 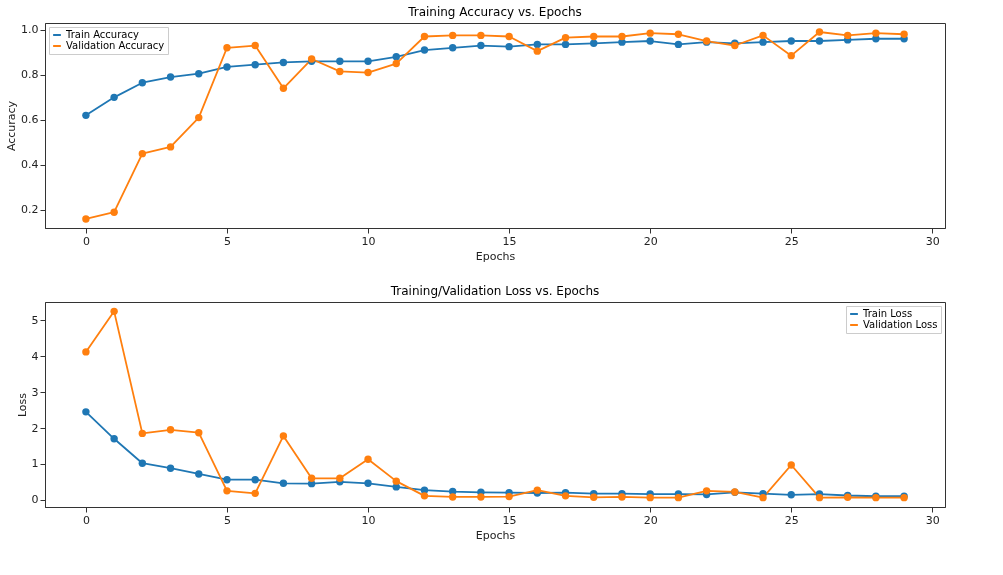 I want to click on y-axis-title: Loss, so click(x=22, y=405).